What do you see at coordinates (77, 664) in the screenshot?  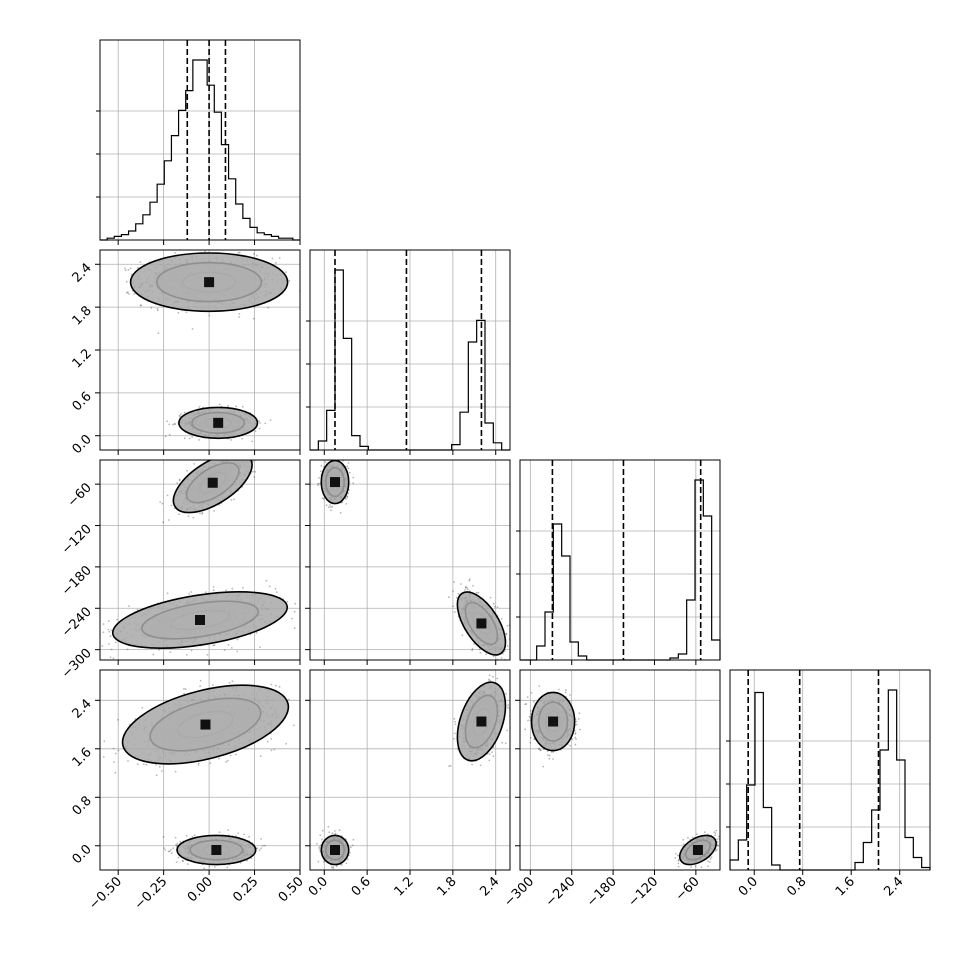 I see `y-tick-label: −300` at bounding box center [77, 664].